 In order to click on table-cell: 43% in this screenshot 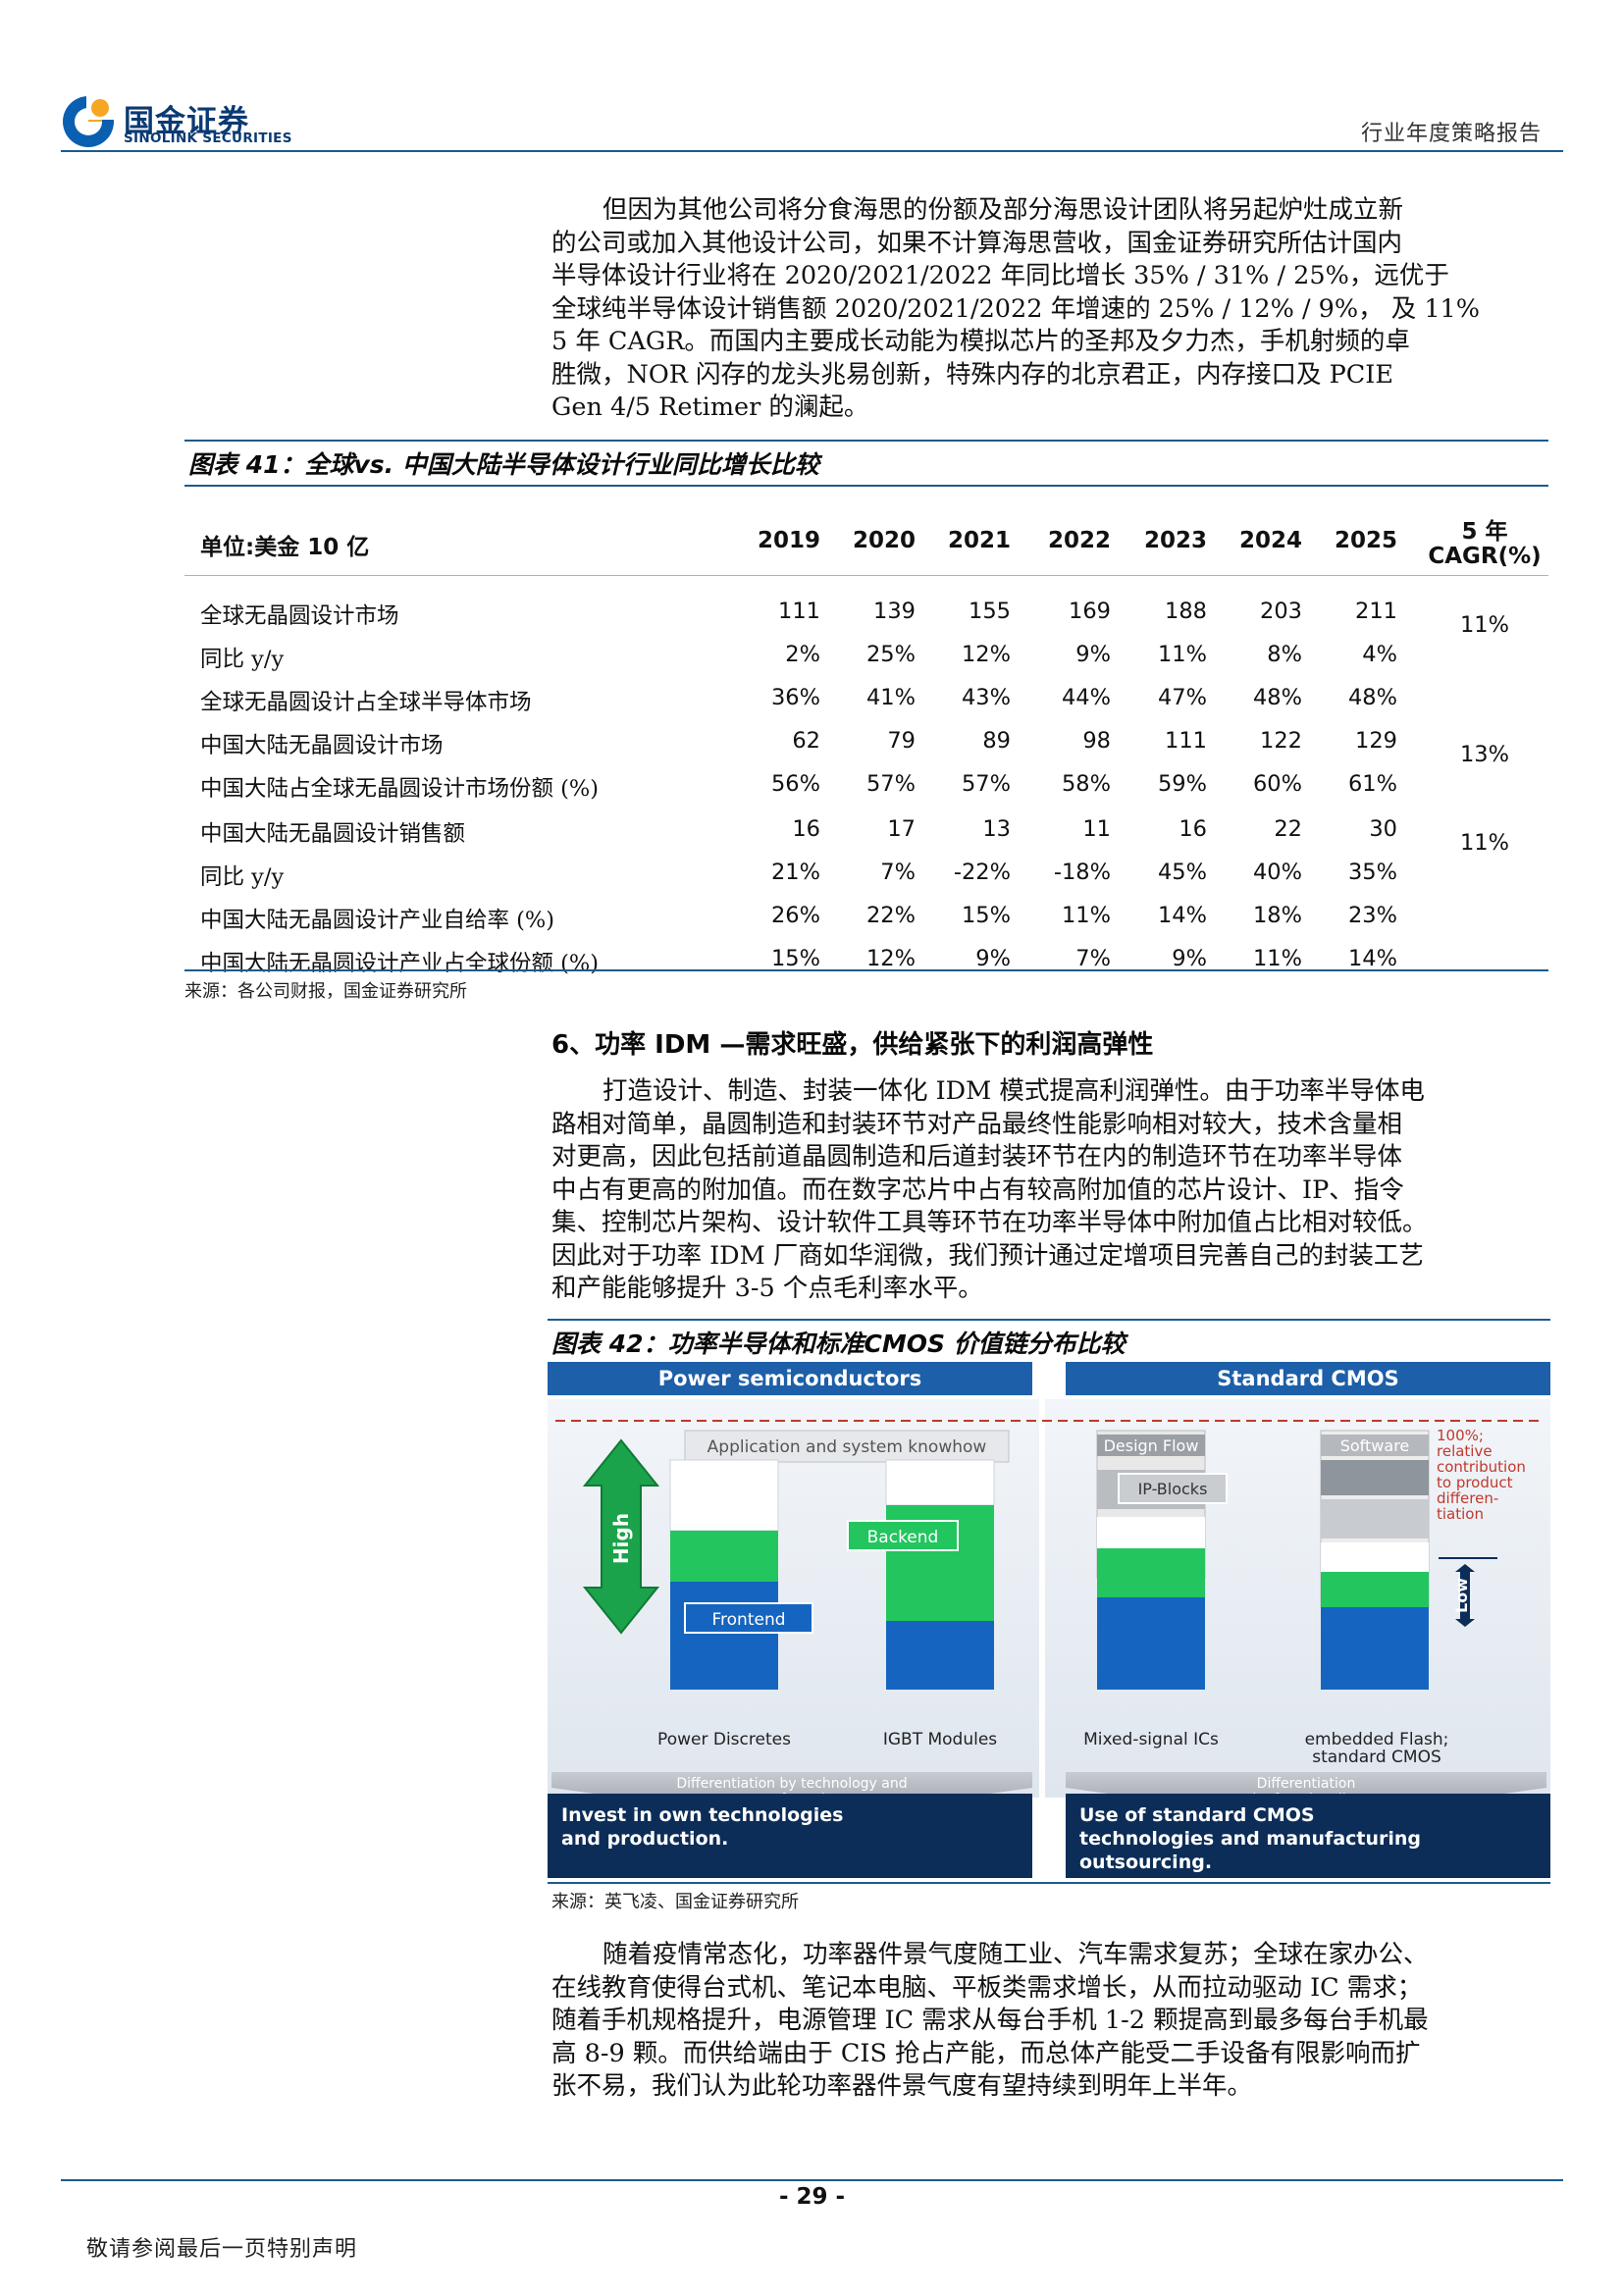, I will do `click(986, 697)`.